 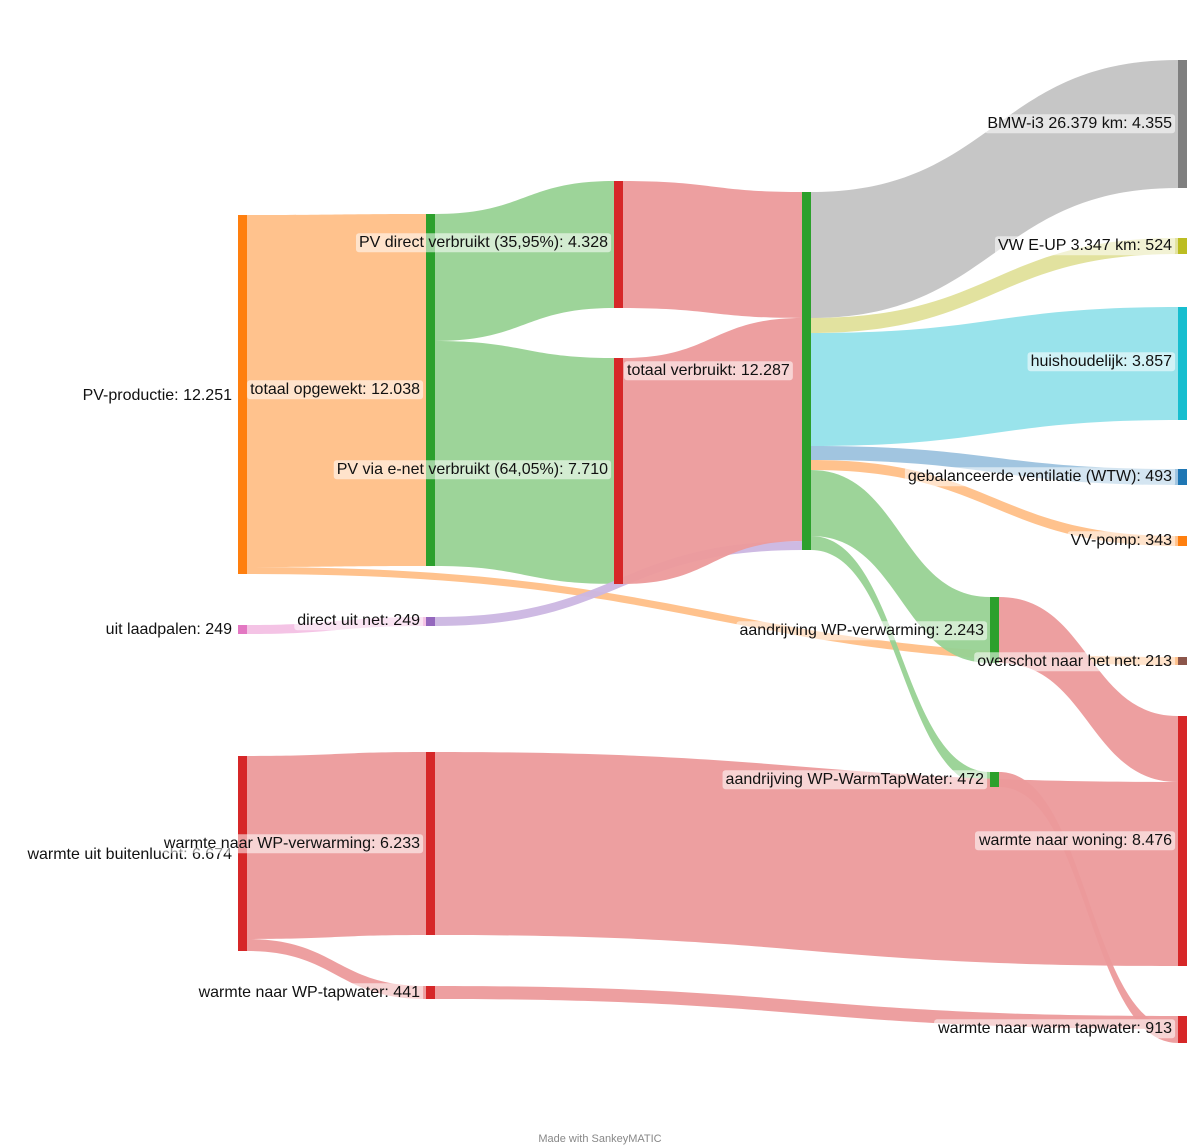 I want to click on node-label-wtw: gebalanceerde ventilatie (WTW): 493, so click(x=1040, y=477).